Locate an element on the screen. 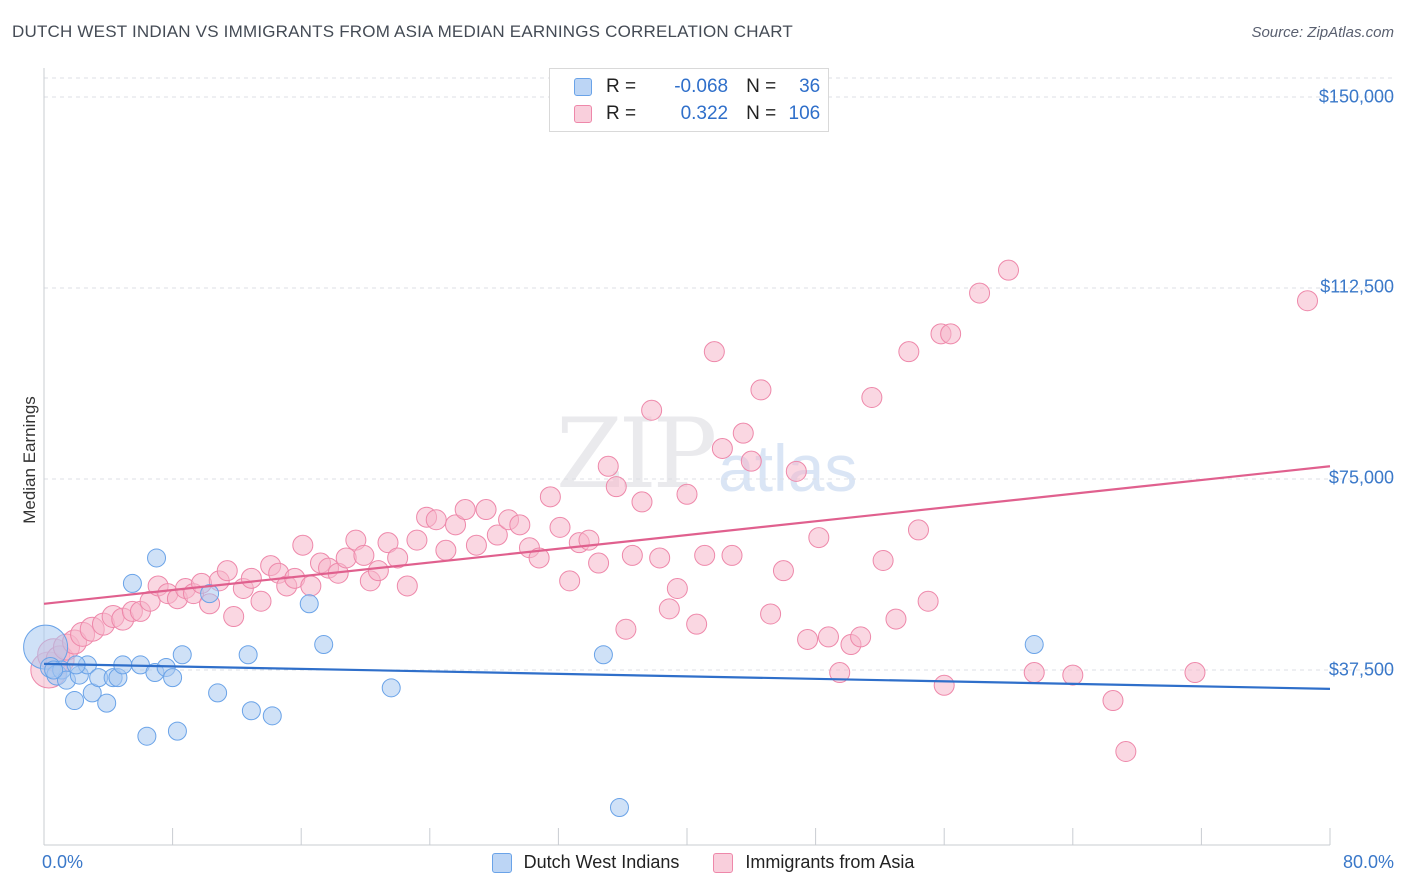  legend-item-immigrants-from-asia: Immigrants from Asia is located at coordinates (813, 862).